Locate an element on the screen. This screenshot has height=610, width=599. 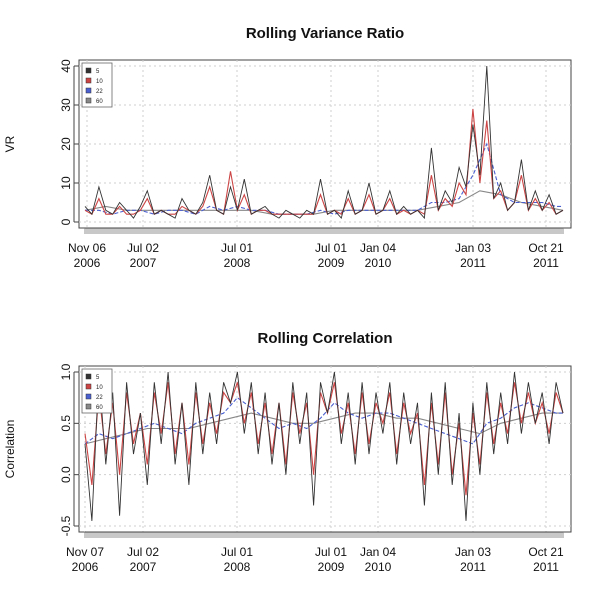
x-tick-label: Nov 06 is located at coordinates (87, 248).